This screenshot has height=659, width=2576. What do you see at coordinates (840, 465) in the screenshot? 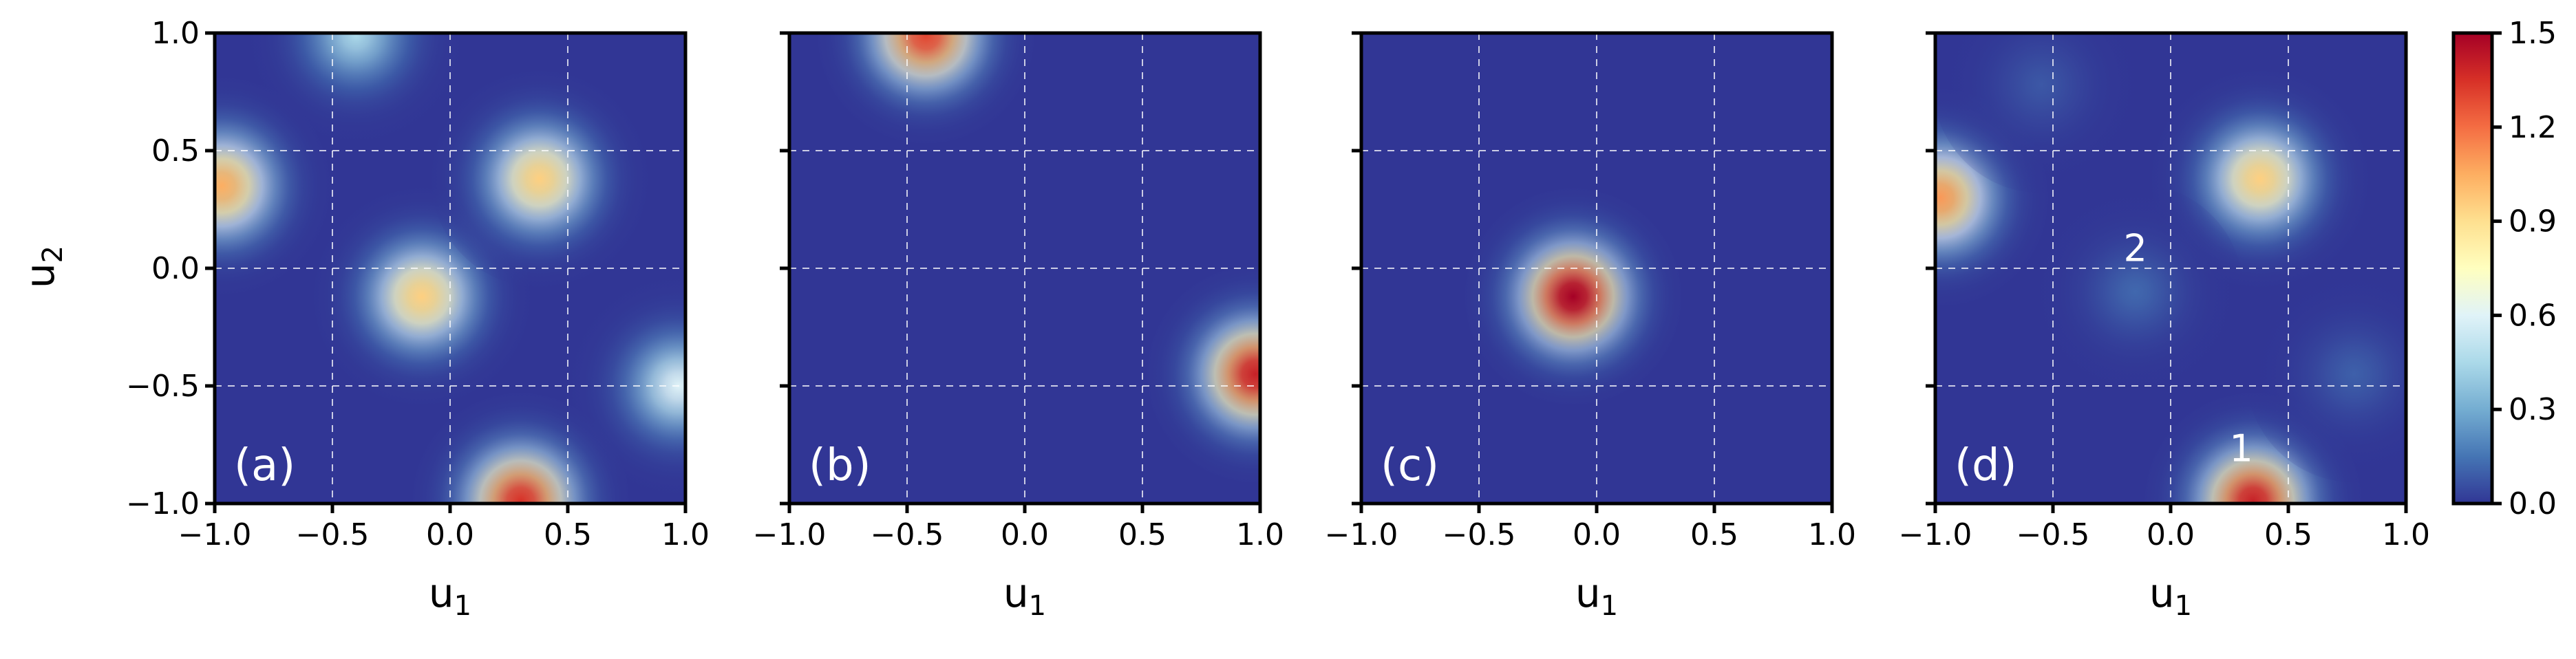
I see `panel-label: (b)` at bounding box center [840, 465].